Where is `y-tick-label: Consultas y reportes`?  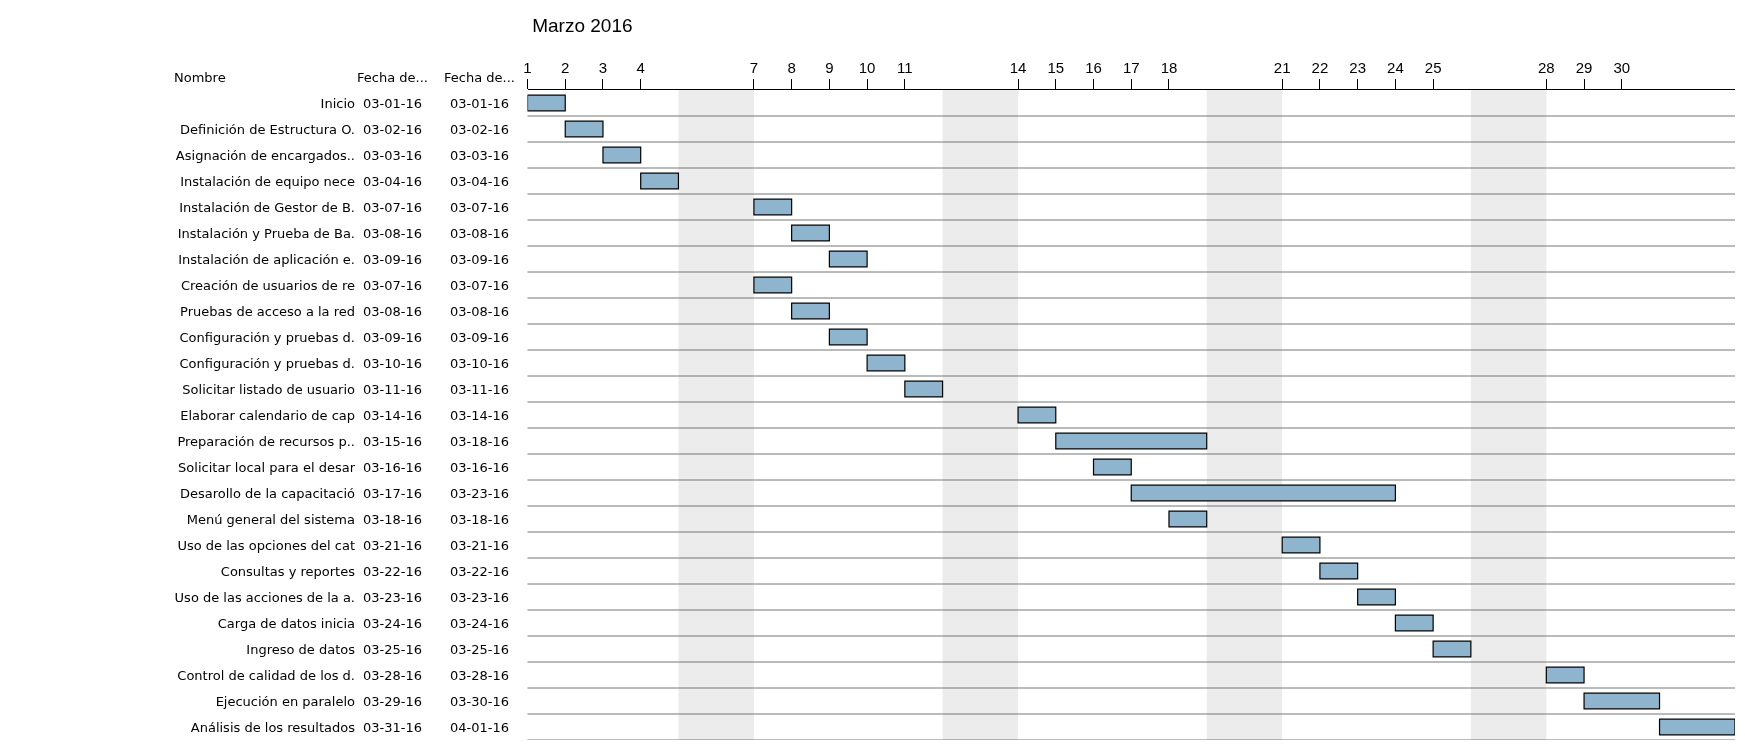
y-tick-label: Consultas y reportes is located at coordinates (288, 571).